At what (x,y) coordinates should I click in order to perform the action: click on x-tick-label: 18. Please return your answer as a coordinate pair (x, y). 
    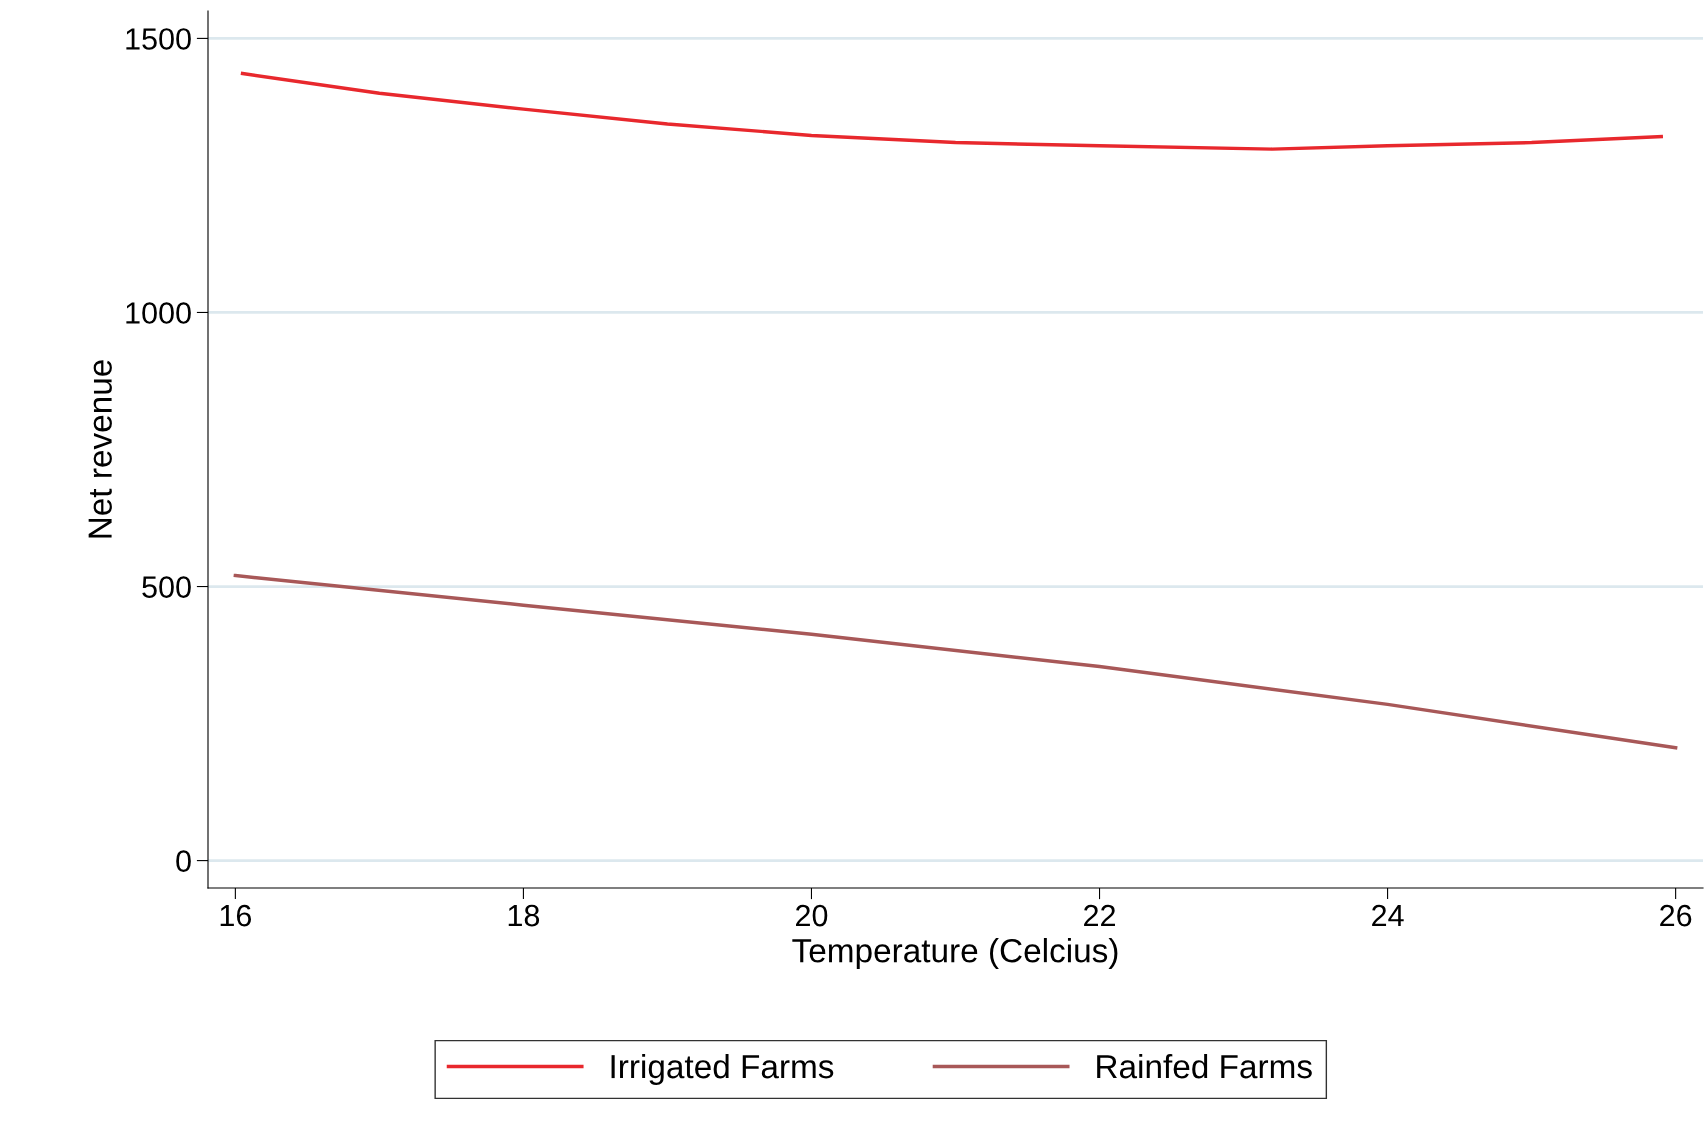
    Looking at the image, I should click on (524, 915).